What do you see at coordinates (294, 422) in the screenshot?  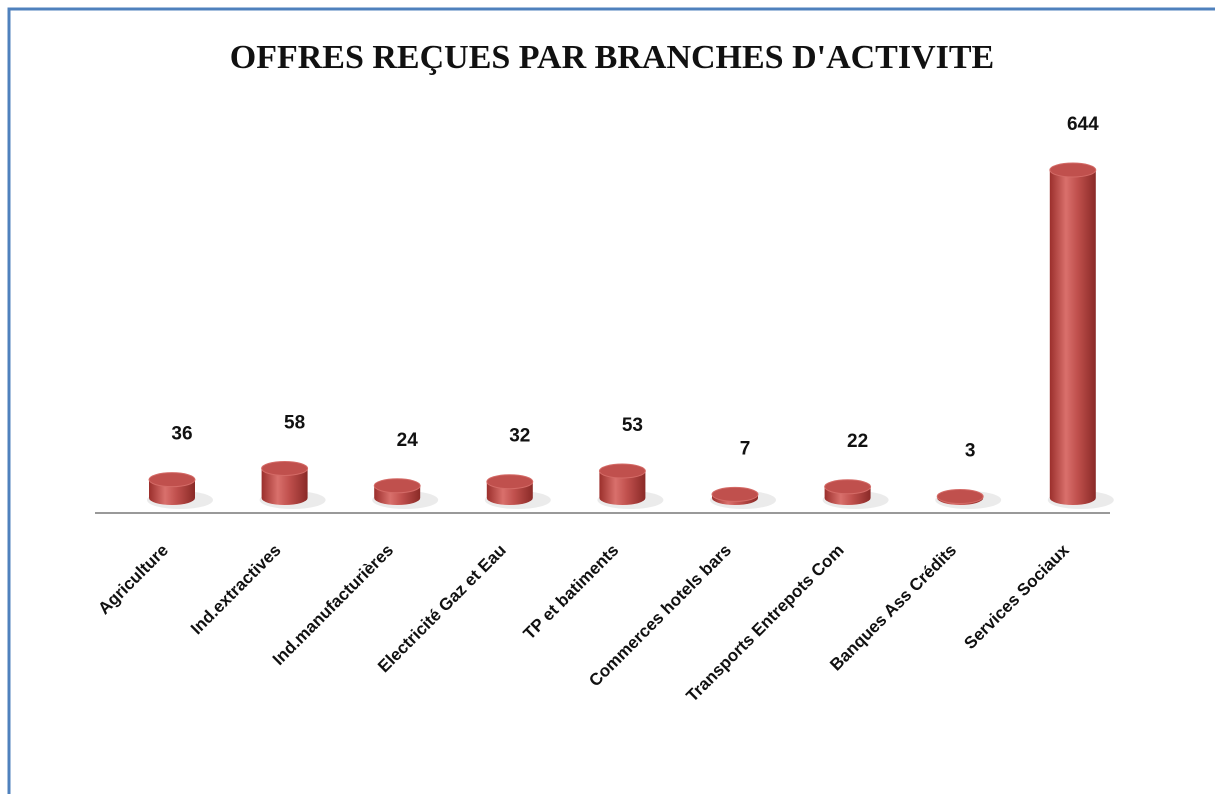 I see `value-label: 58` at bounding box center [294, 422].